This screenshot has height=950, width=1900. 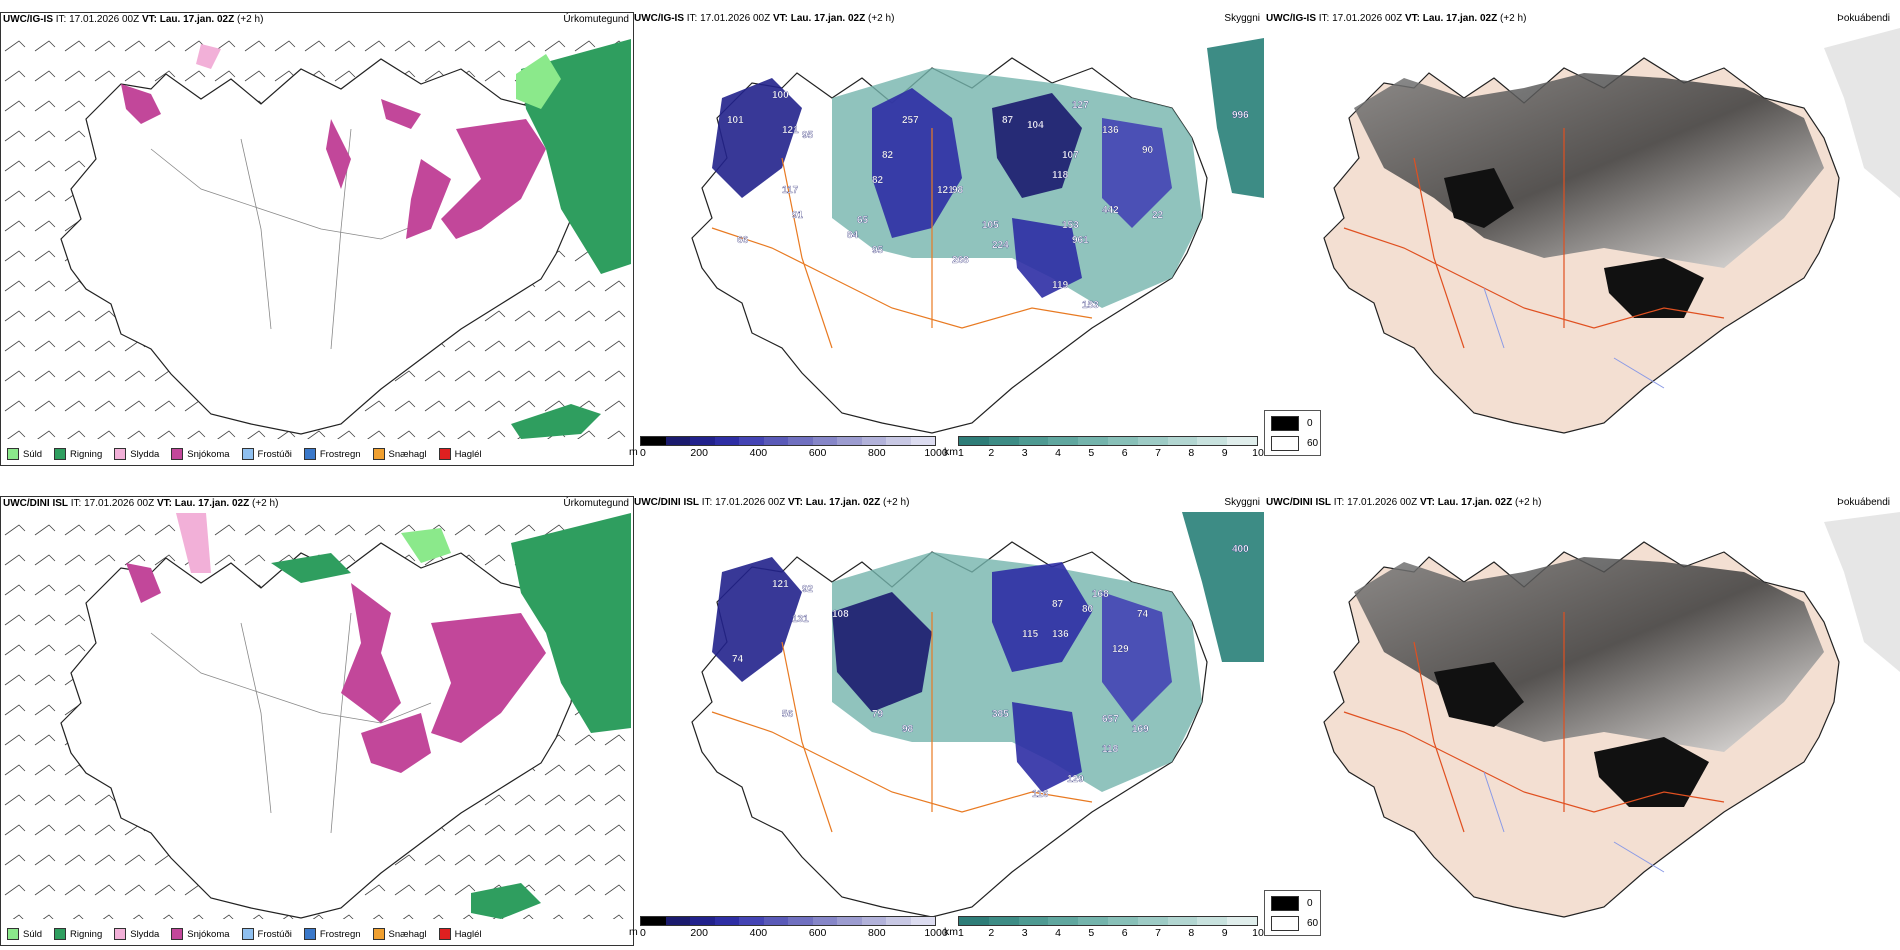 I want to click on ceiling-value-label: 56, so click(x=788, y=714).